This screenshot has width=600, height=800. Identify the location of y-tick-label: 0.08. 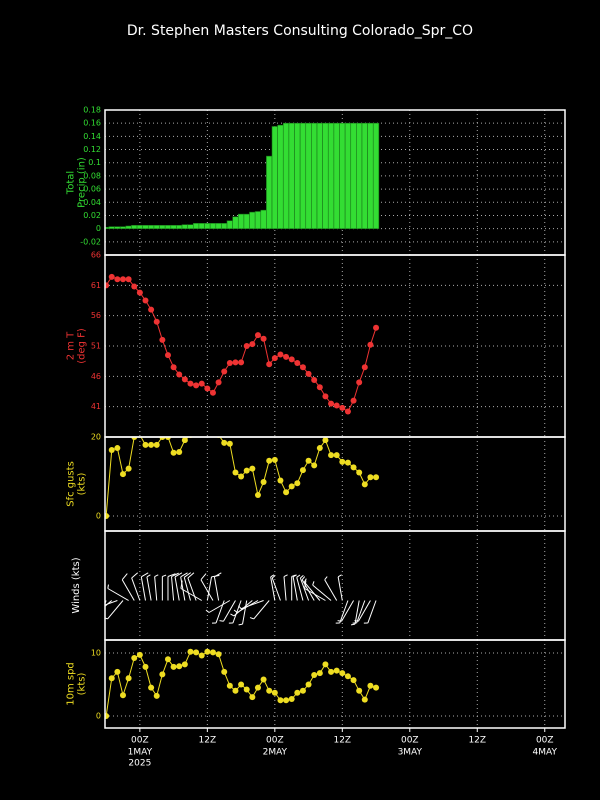
(92, 175).